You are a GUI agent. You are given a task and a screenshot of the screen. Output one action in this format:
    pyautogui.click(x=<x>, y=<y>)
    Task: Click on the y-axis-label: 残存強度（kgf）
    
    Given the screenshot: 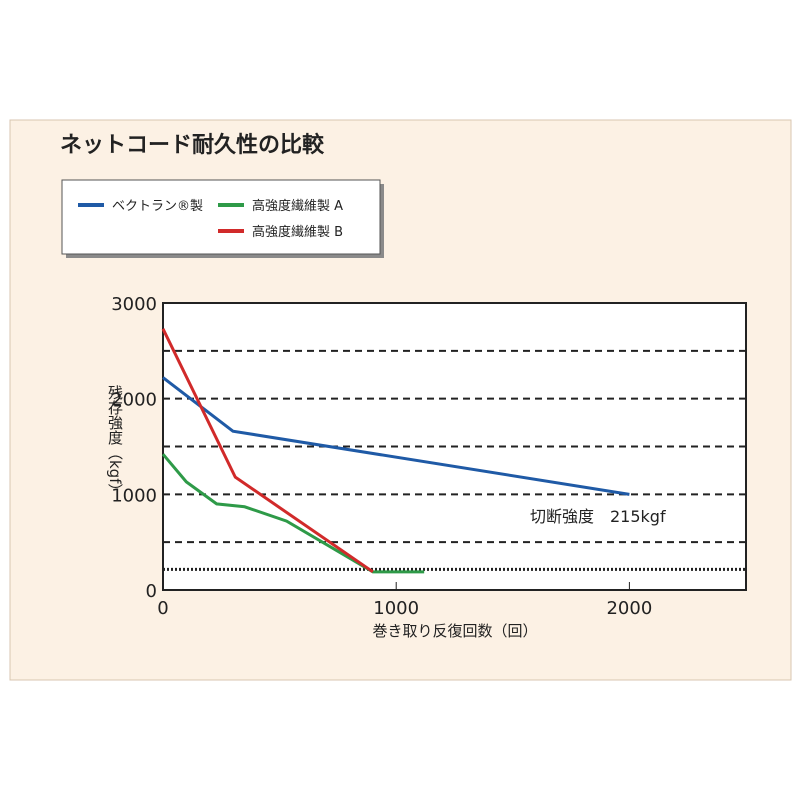 What is the action you would take?
    pyautogui.click(x=115, y=442)
    